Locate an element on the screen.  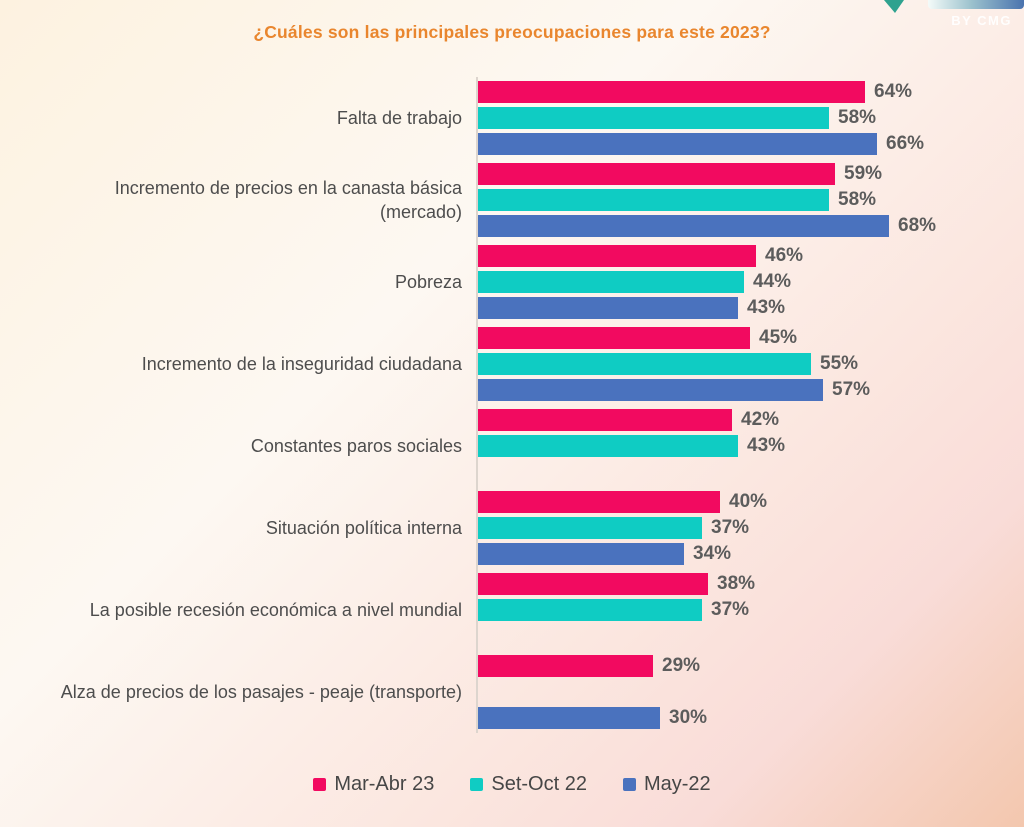
legend-label: Mar-Abr 23 is located at coordinates (384, 784).